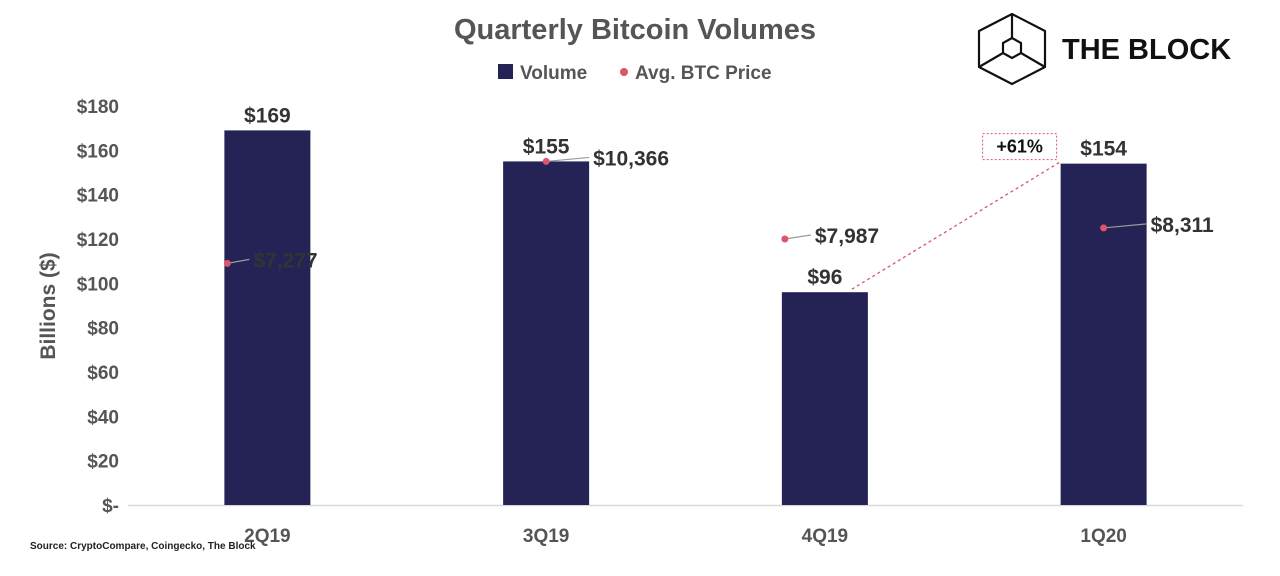  What do you see at coordinates (1146, 50) in the screenshot?
I see `brand-name: THE BLOCK` at bounding box center [1146, 50].